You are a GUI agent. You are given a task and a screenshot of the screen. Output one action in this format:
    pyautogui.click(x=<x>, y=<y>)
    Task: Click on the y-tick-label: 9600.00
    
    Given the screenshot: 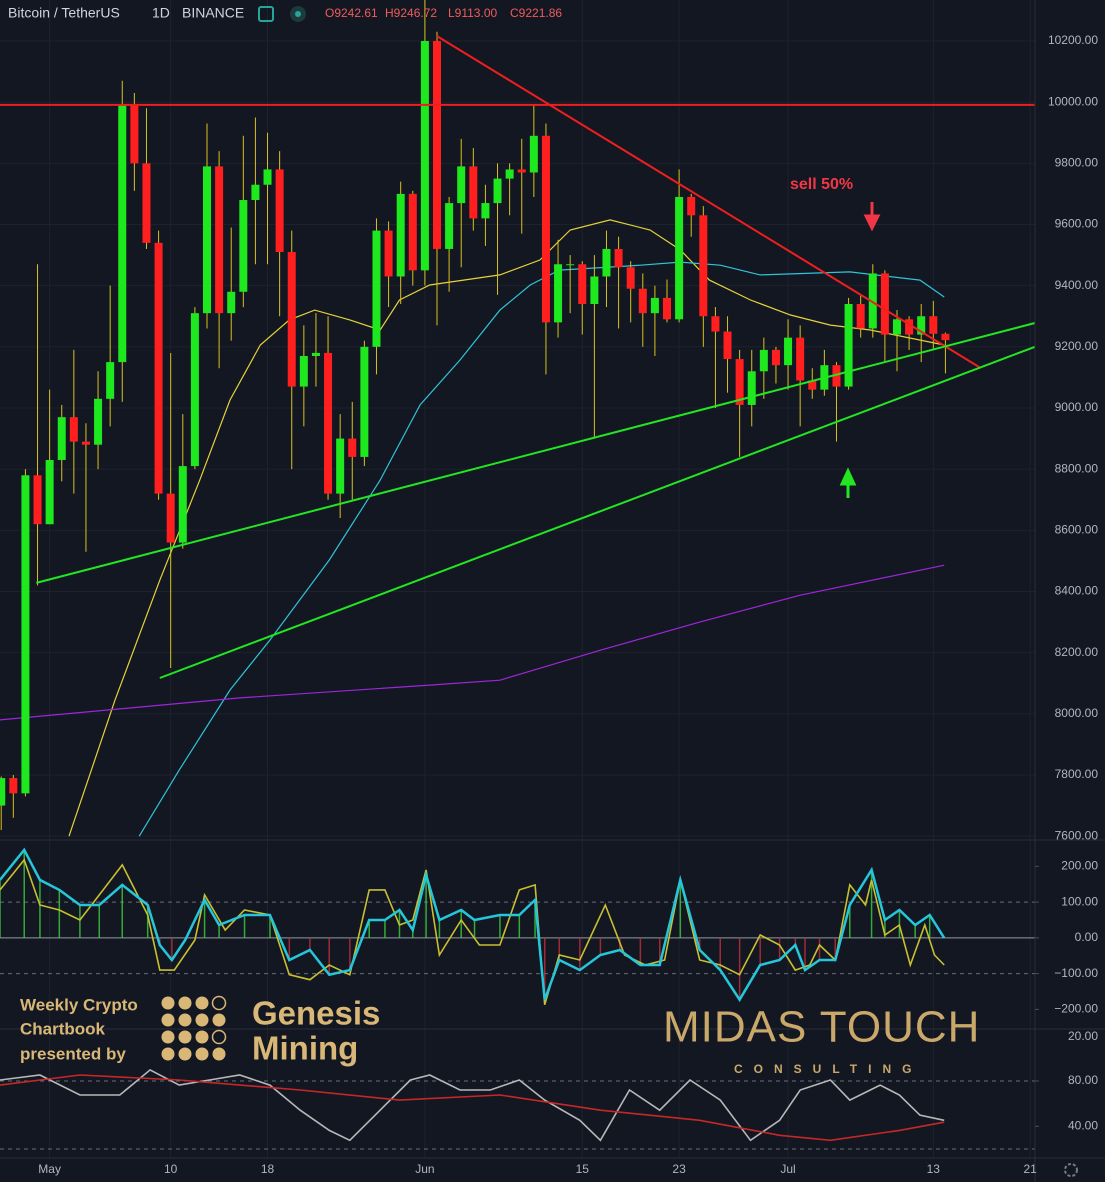 What is the action you would take?
    pyautogui.click(x=1077, y=224)
    